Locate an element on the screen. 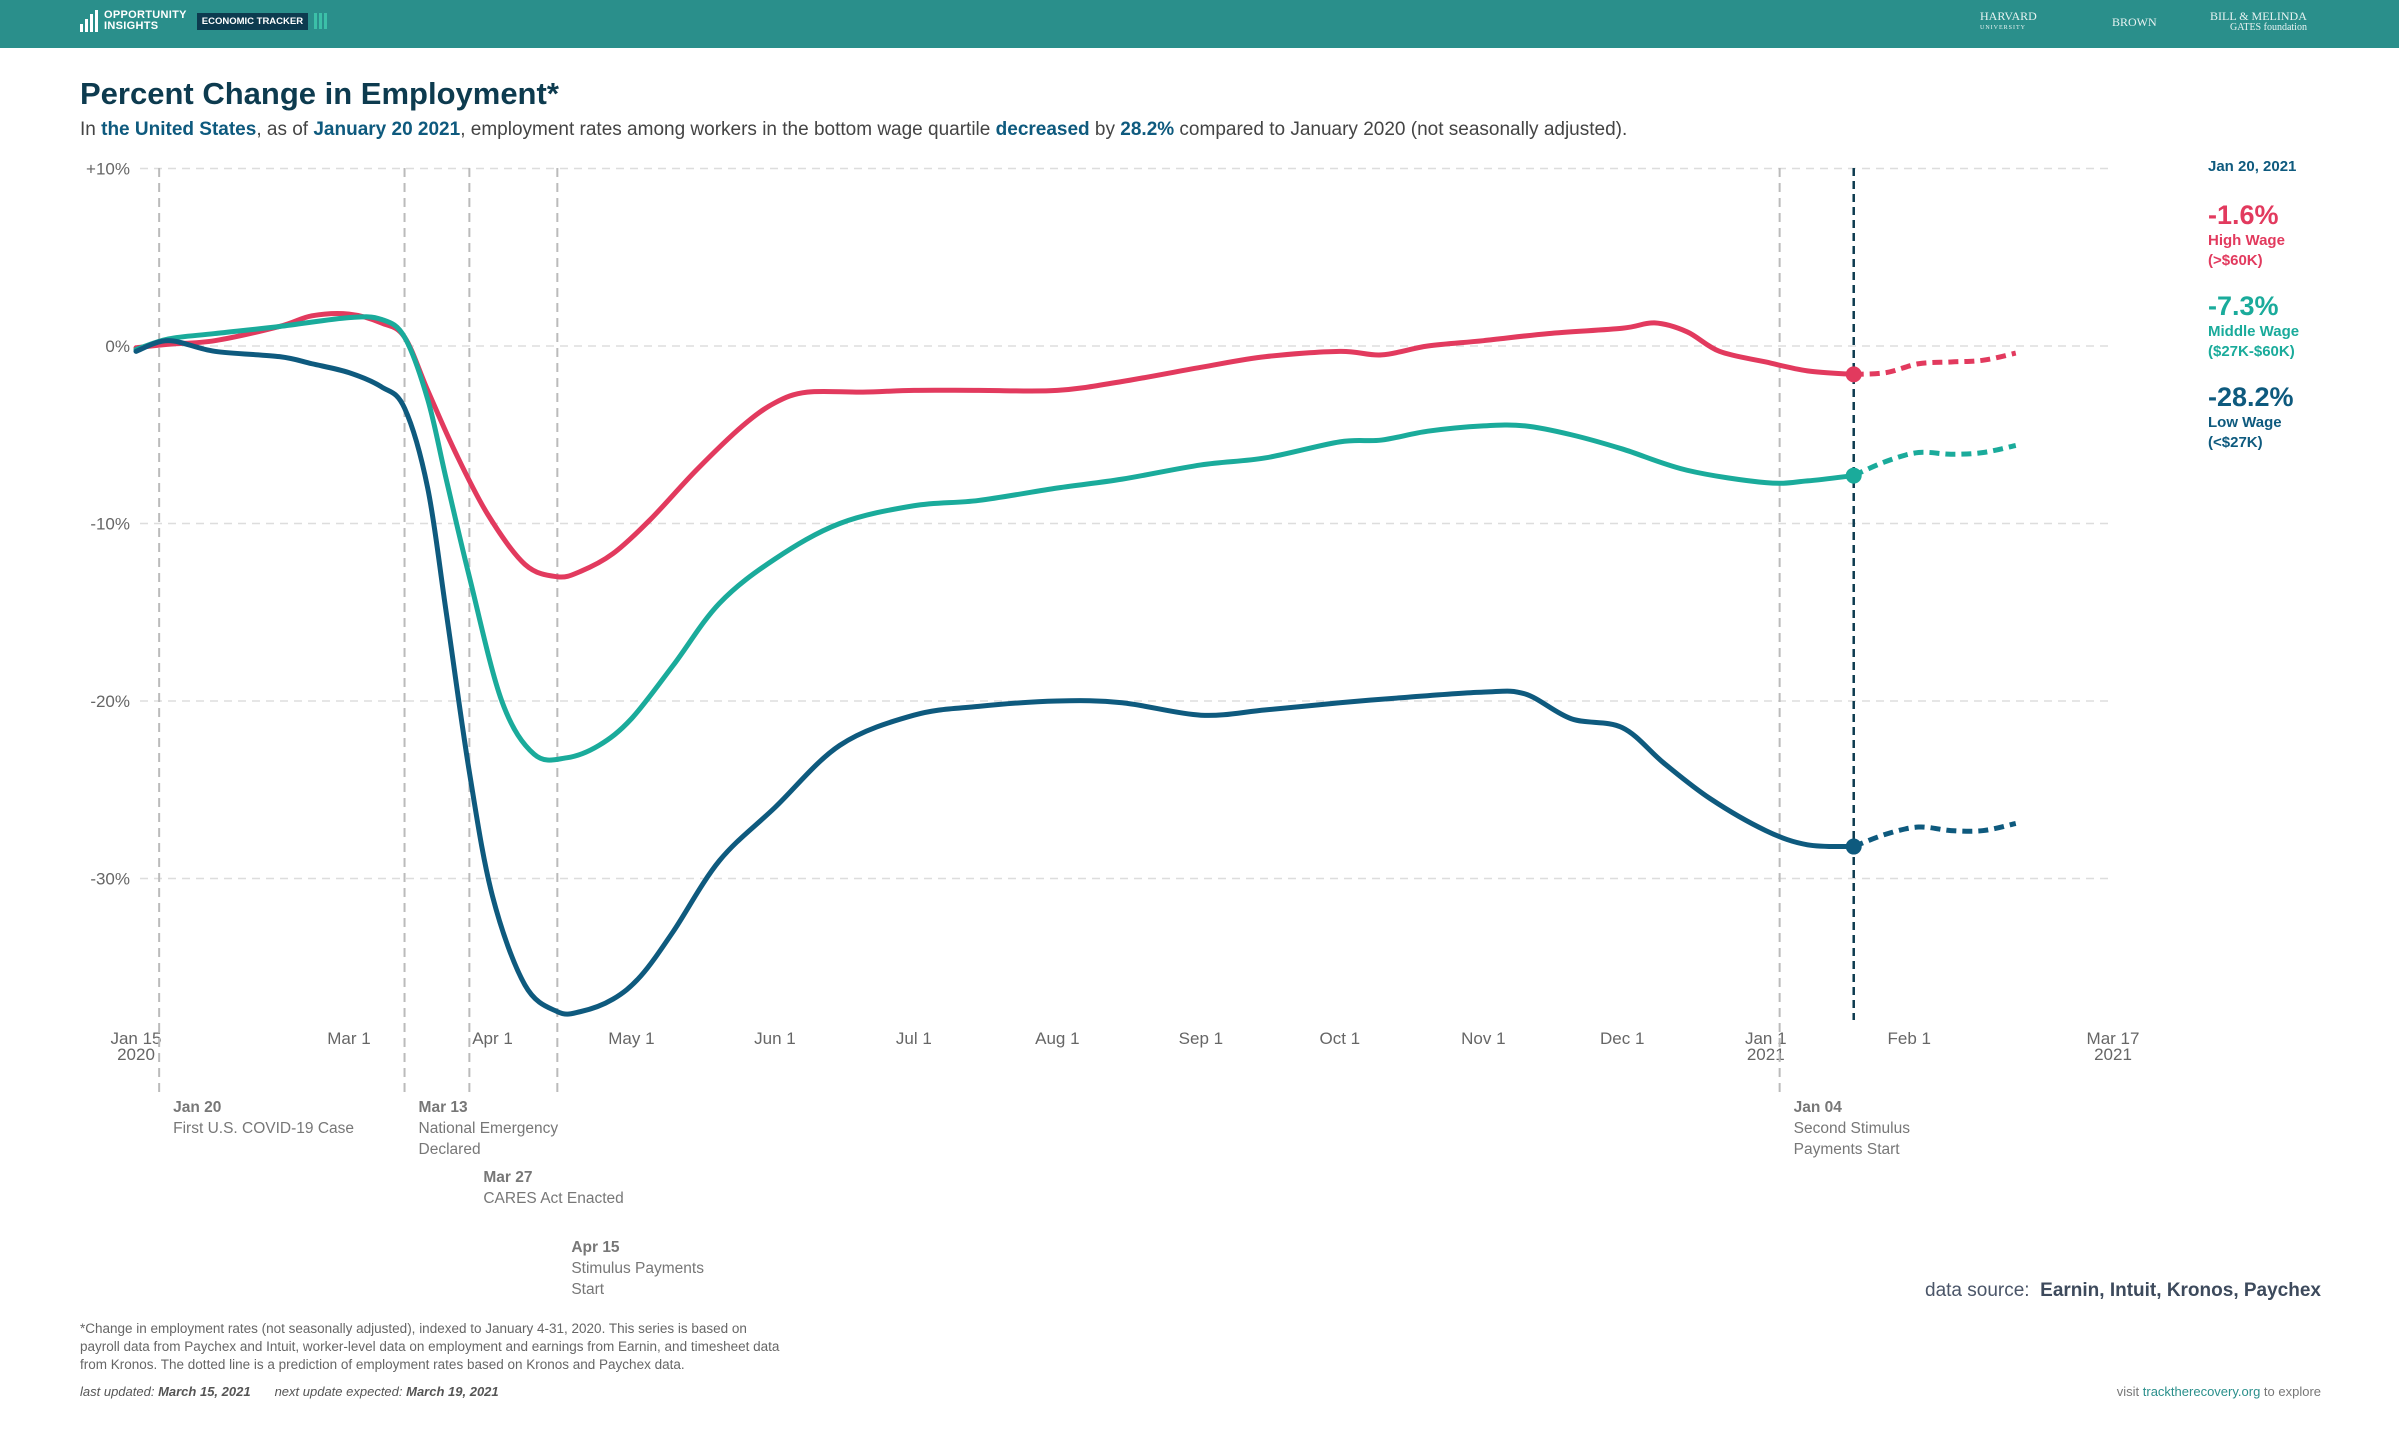 This screenshot has width=2399, height=1433. high-wage-range: (>$60K) is located at coordinates (2235, 260).